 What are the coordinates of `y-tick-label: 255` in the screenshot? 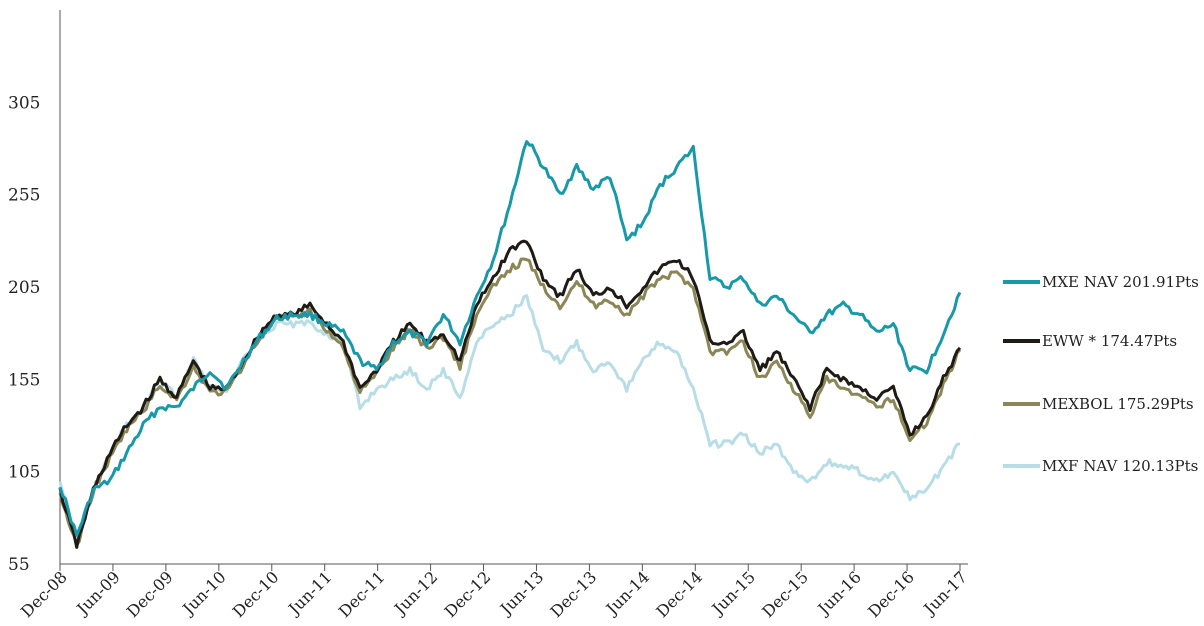 It's located at (24, 196).